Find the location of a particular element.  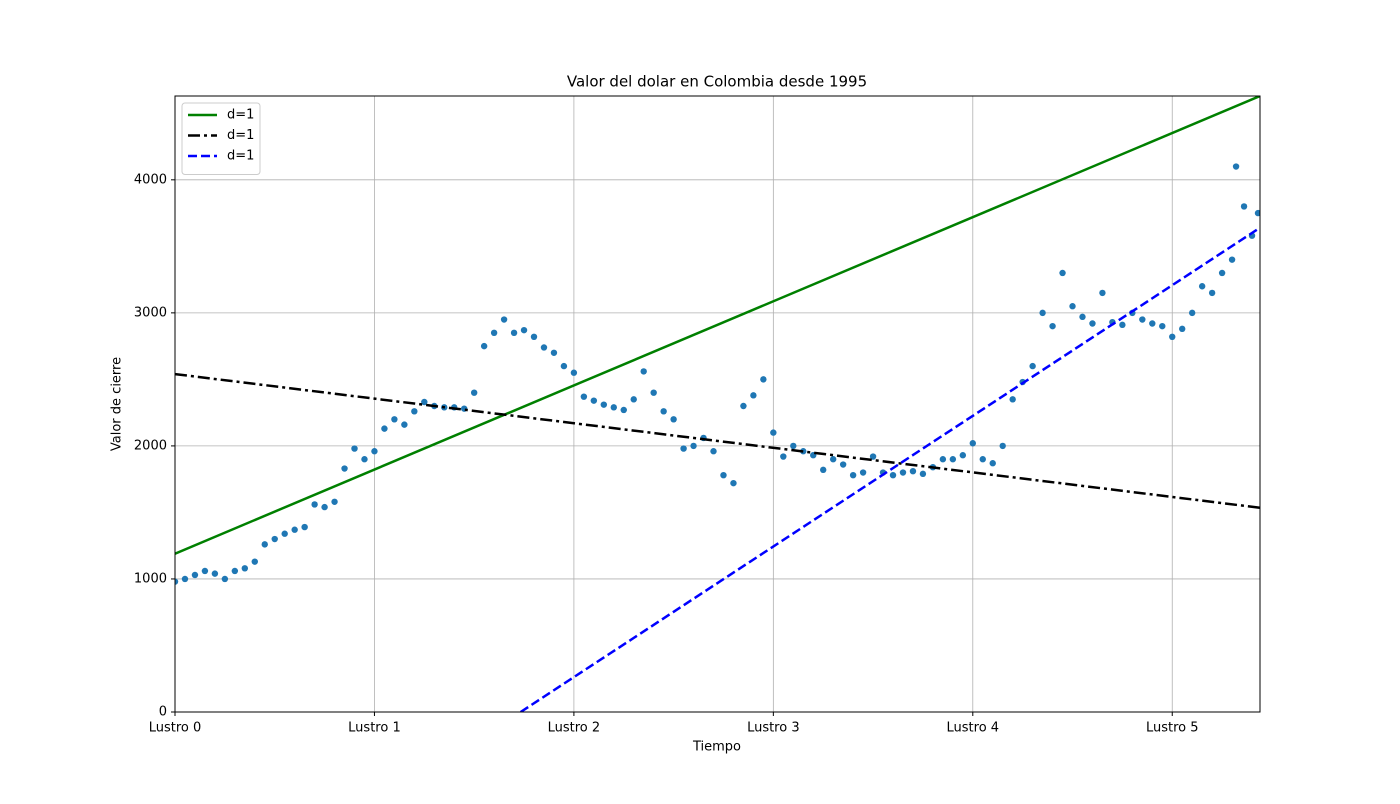

x-axis-label: Tiempo is located at coordinates (716, 747).